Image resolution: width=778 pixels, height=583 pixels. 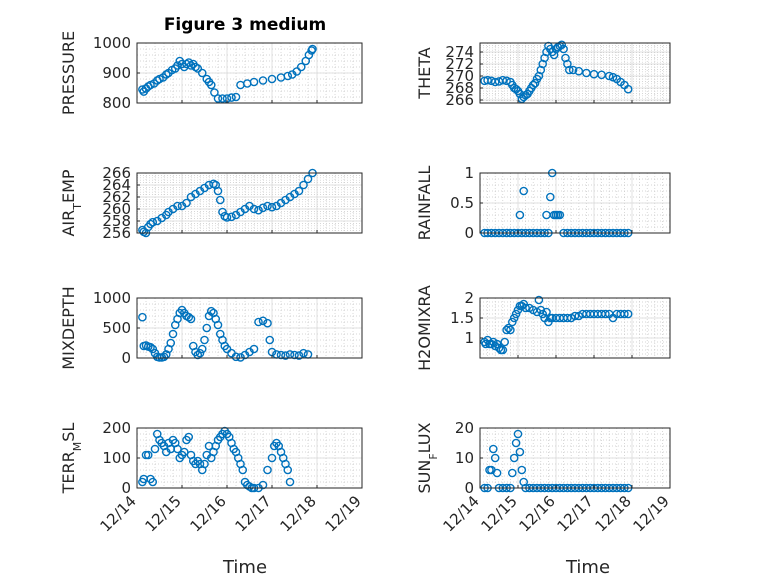 What do you see at coordinates (71, 202) in the screenshot?
I see `y-axis-label: AIRTEMP` at bounding box center [71, 202].